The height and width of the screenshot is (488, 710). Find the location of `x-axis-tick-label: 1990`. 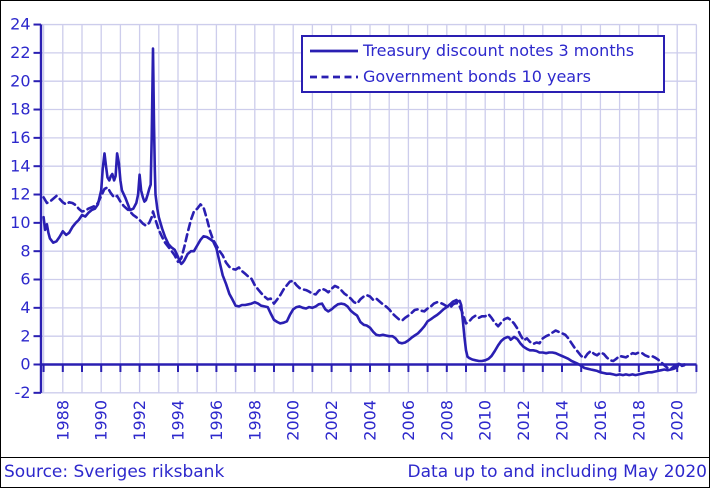

x-axis-tick-label: 1990 is located at coordinates (101, 420).